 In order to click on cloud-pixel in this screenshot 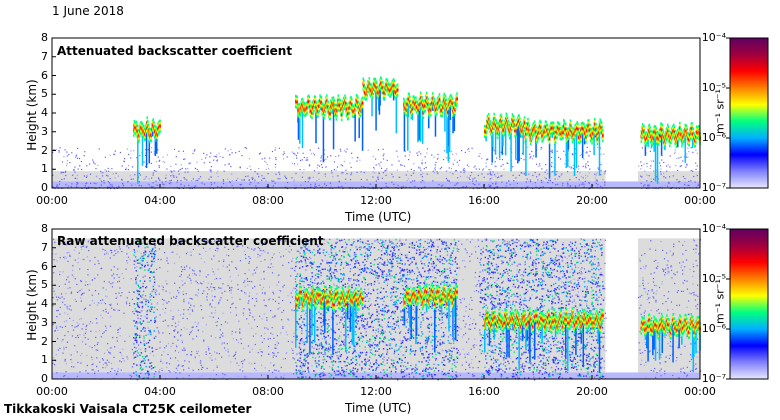, I will do `click(345, 103)`.